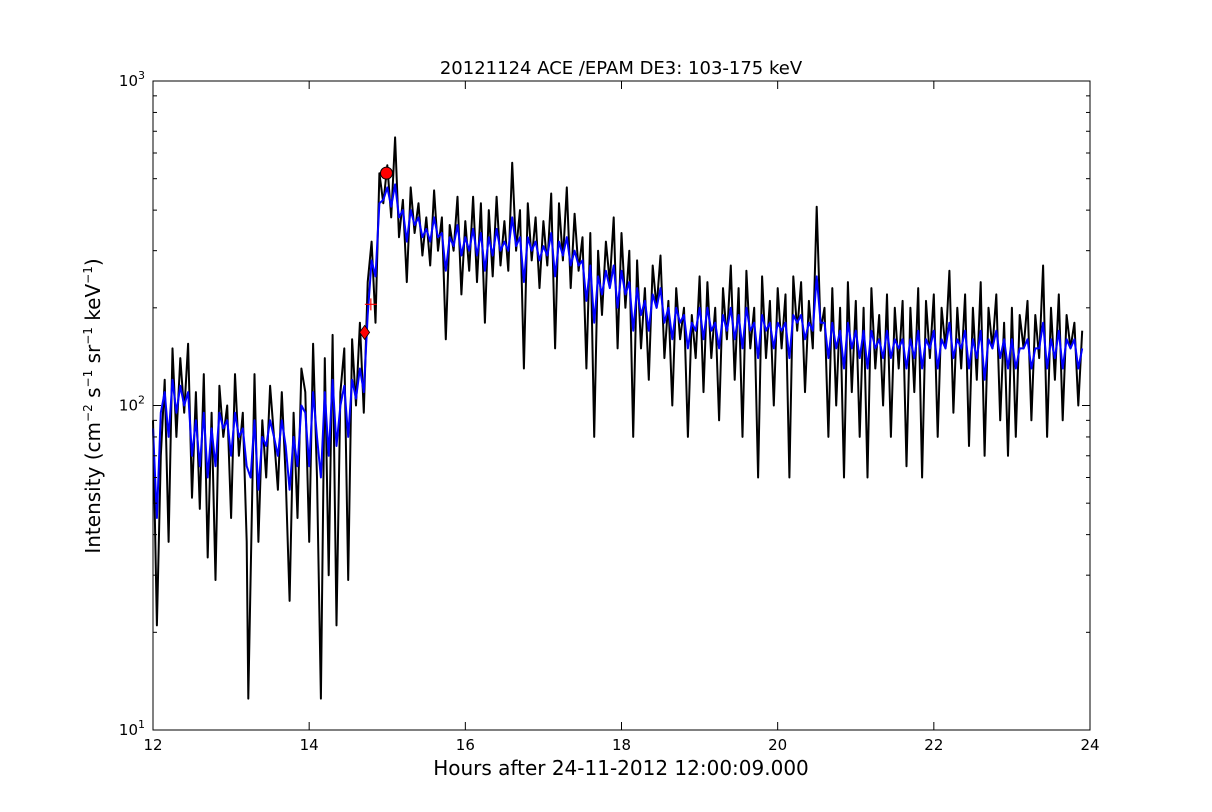 The height and width of the screenshot is (812, 1212). Describe the element at coordinates (1089, 745) in the screenshot. I see `x-tick-label: 24` at that location.